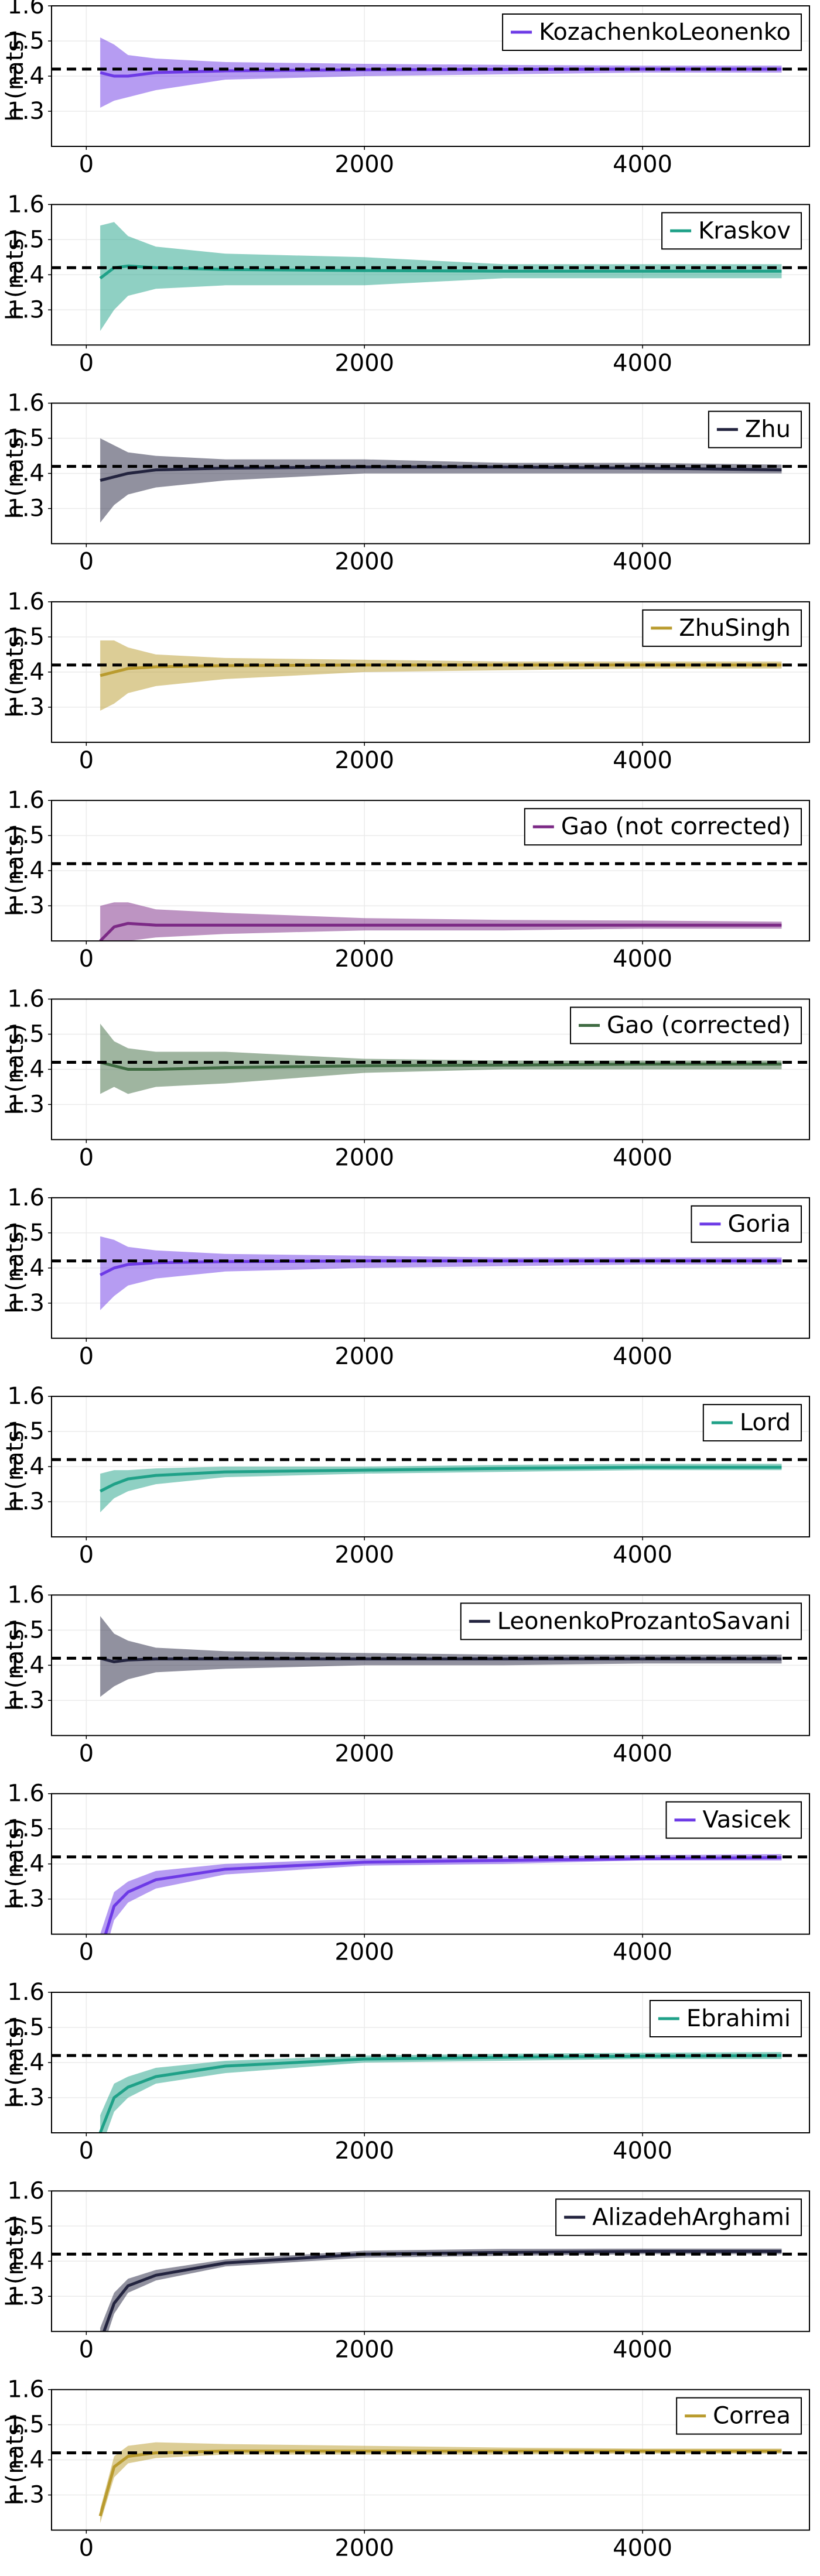 This screenshot has width=820, height=2576. I want to click on legend: Gao (corrected), so click(686, 1025).